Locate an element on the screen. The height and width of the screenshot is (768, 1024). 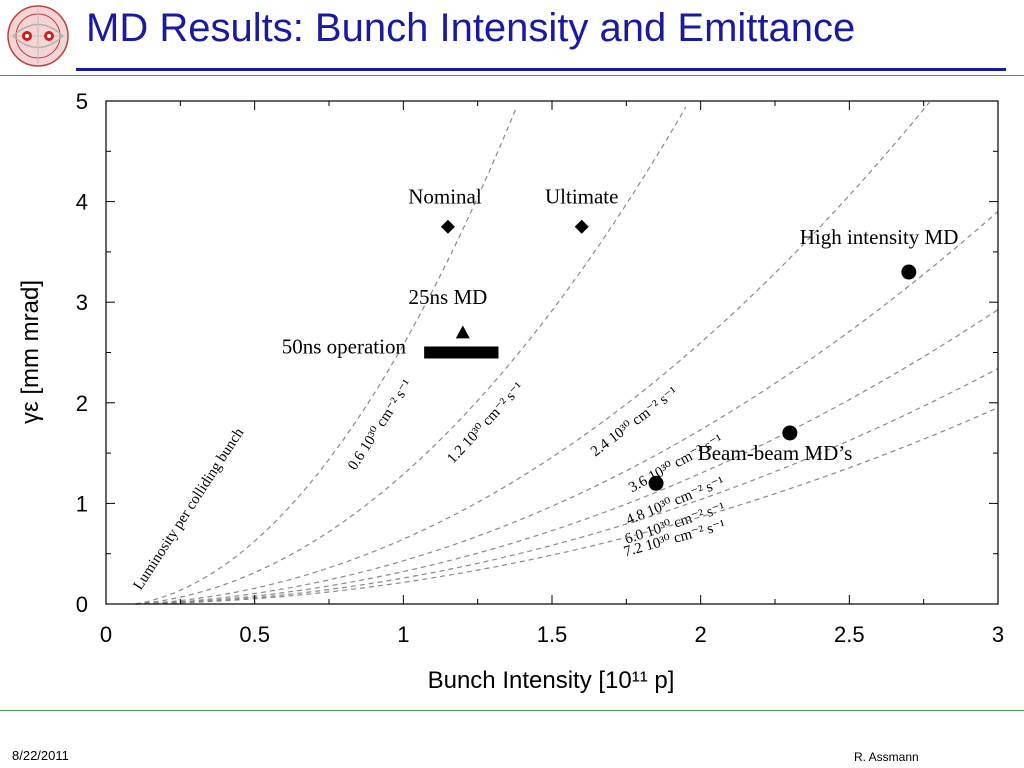
y-axis-label: γε [mm mrad] is located at coordinates (30, 352).